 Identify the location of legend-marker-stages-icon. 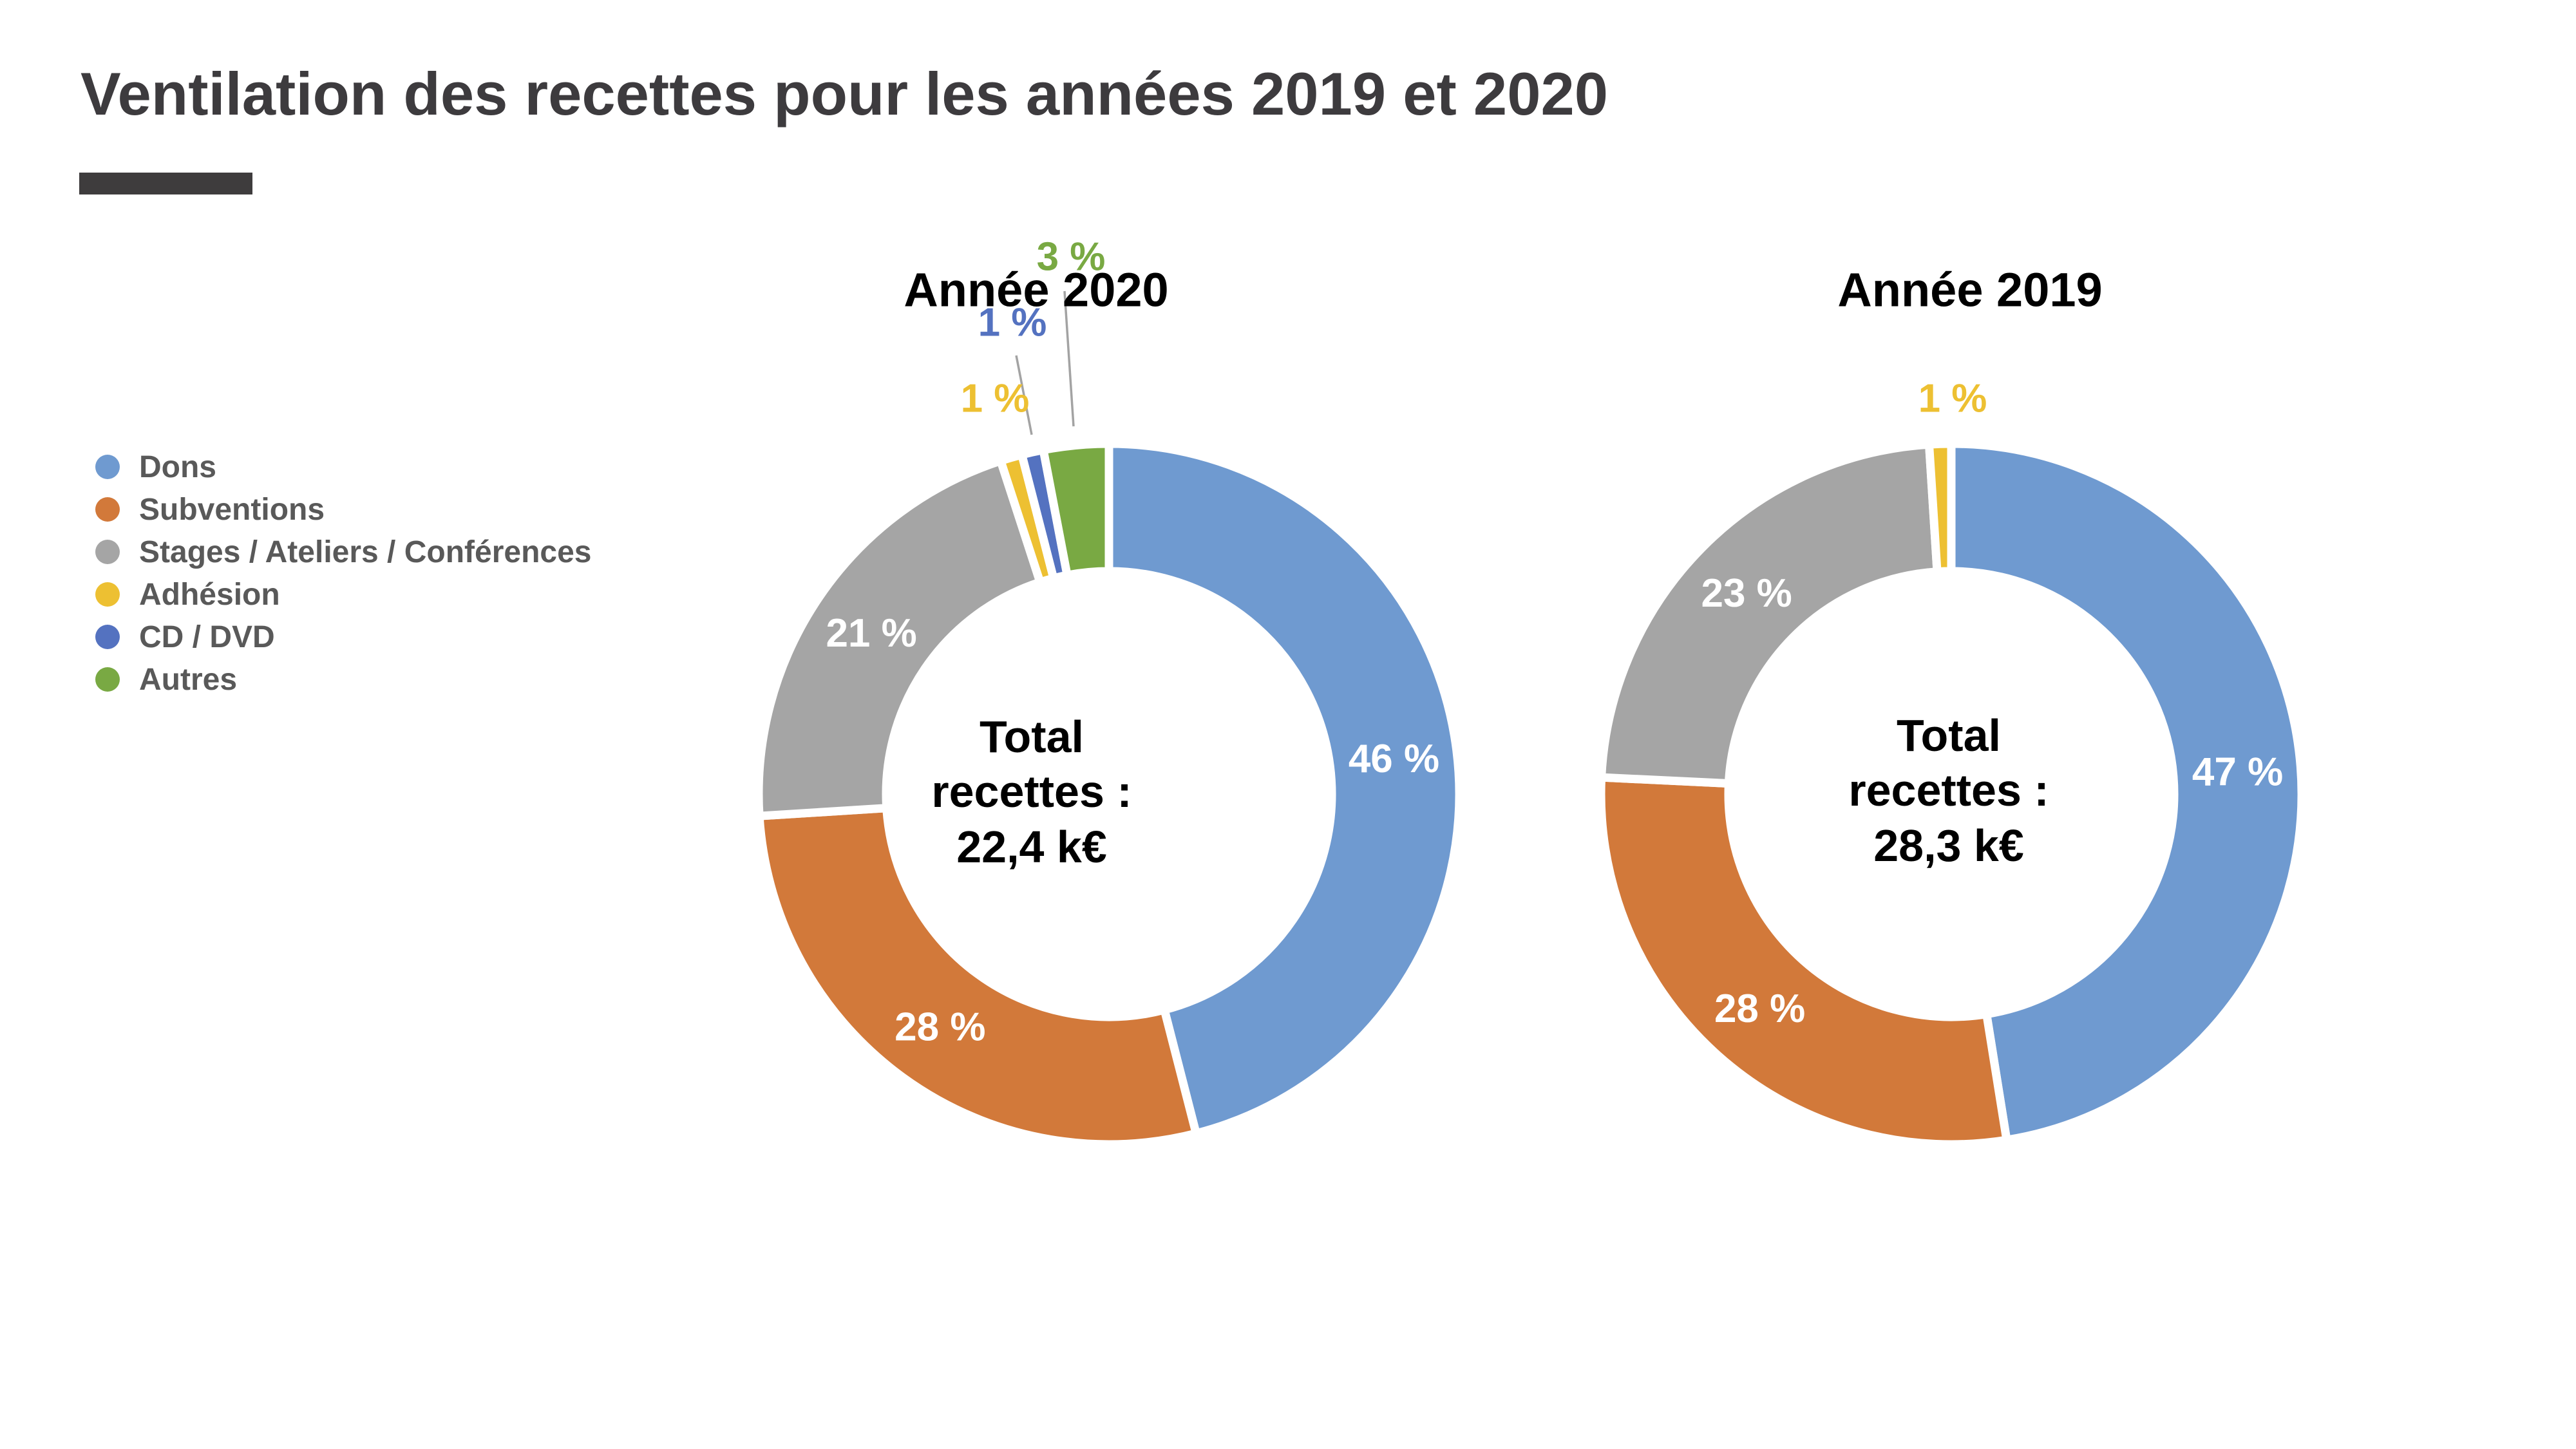
(108, 552).